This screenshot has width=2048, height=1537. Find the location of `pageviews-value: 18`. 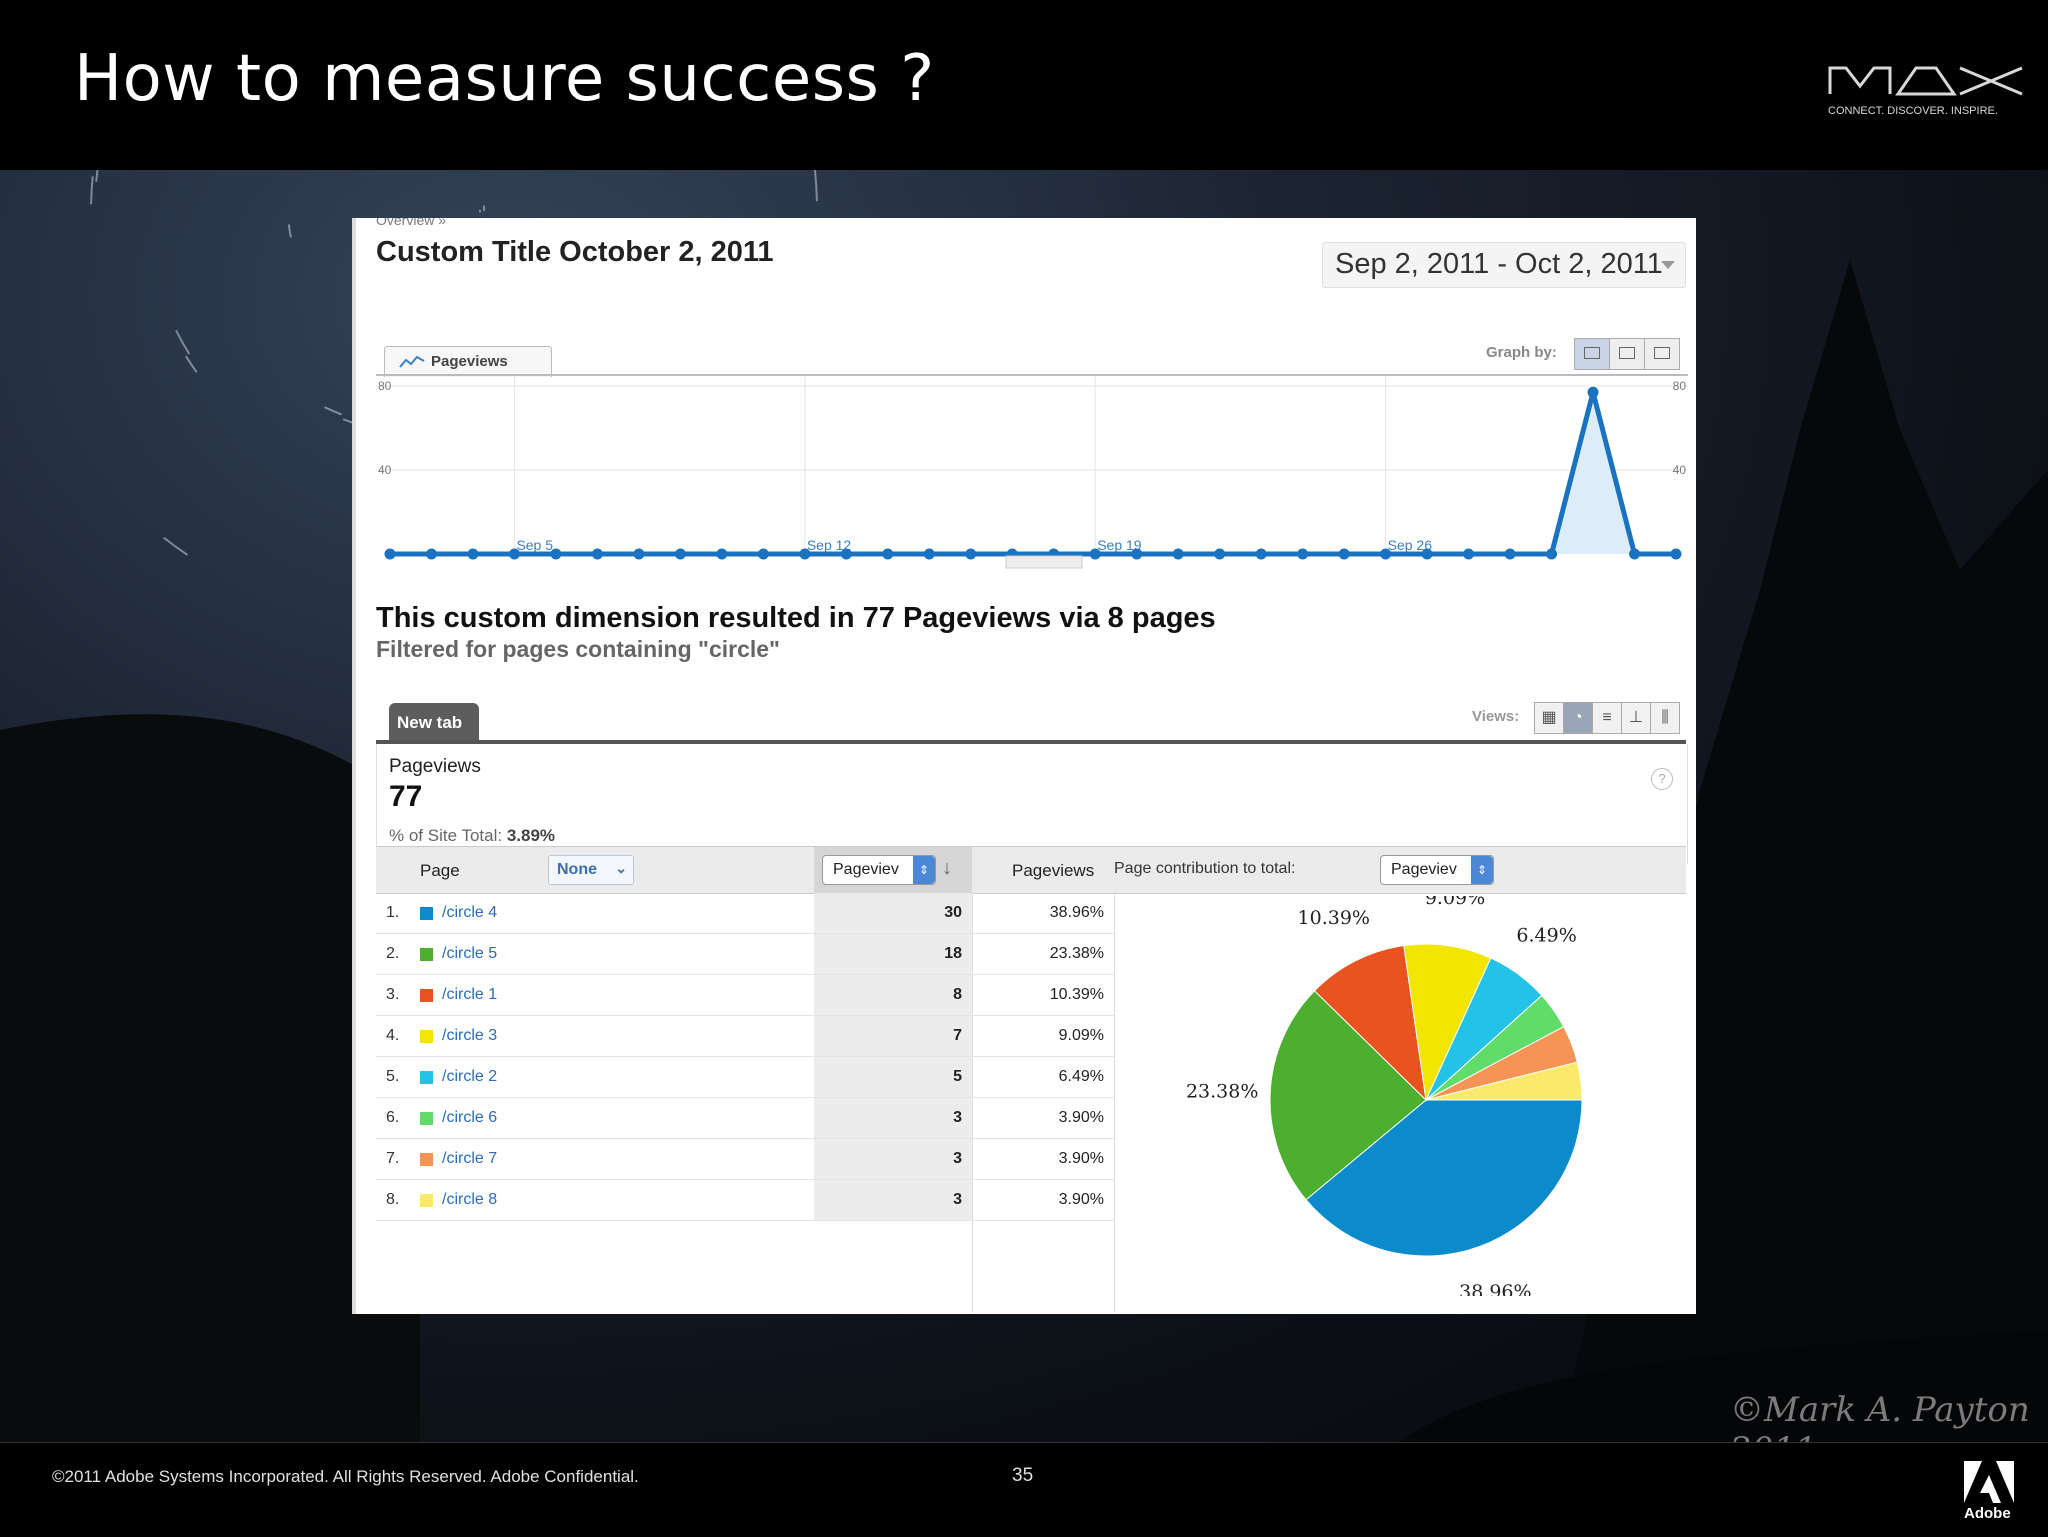

pageviews-value: 18 is located at coordinates (888, 954).